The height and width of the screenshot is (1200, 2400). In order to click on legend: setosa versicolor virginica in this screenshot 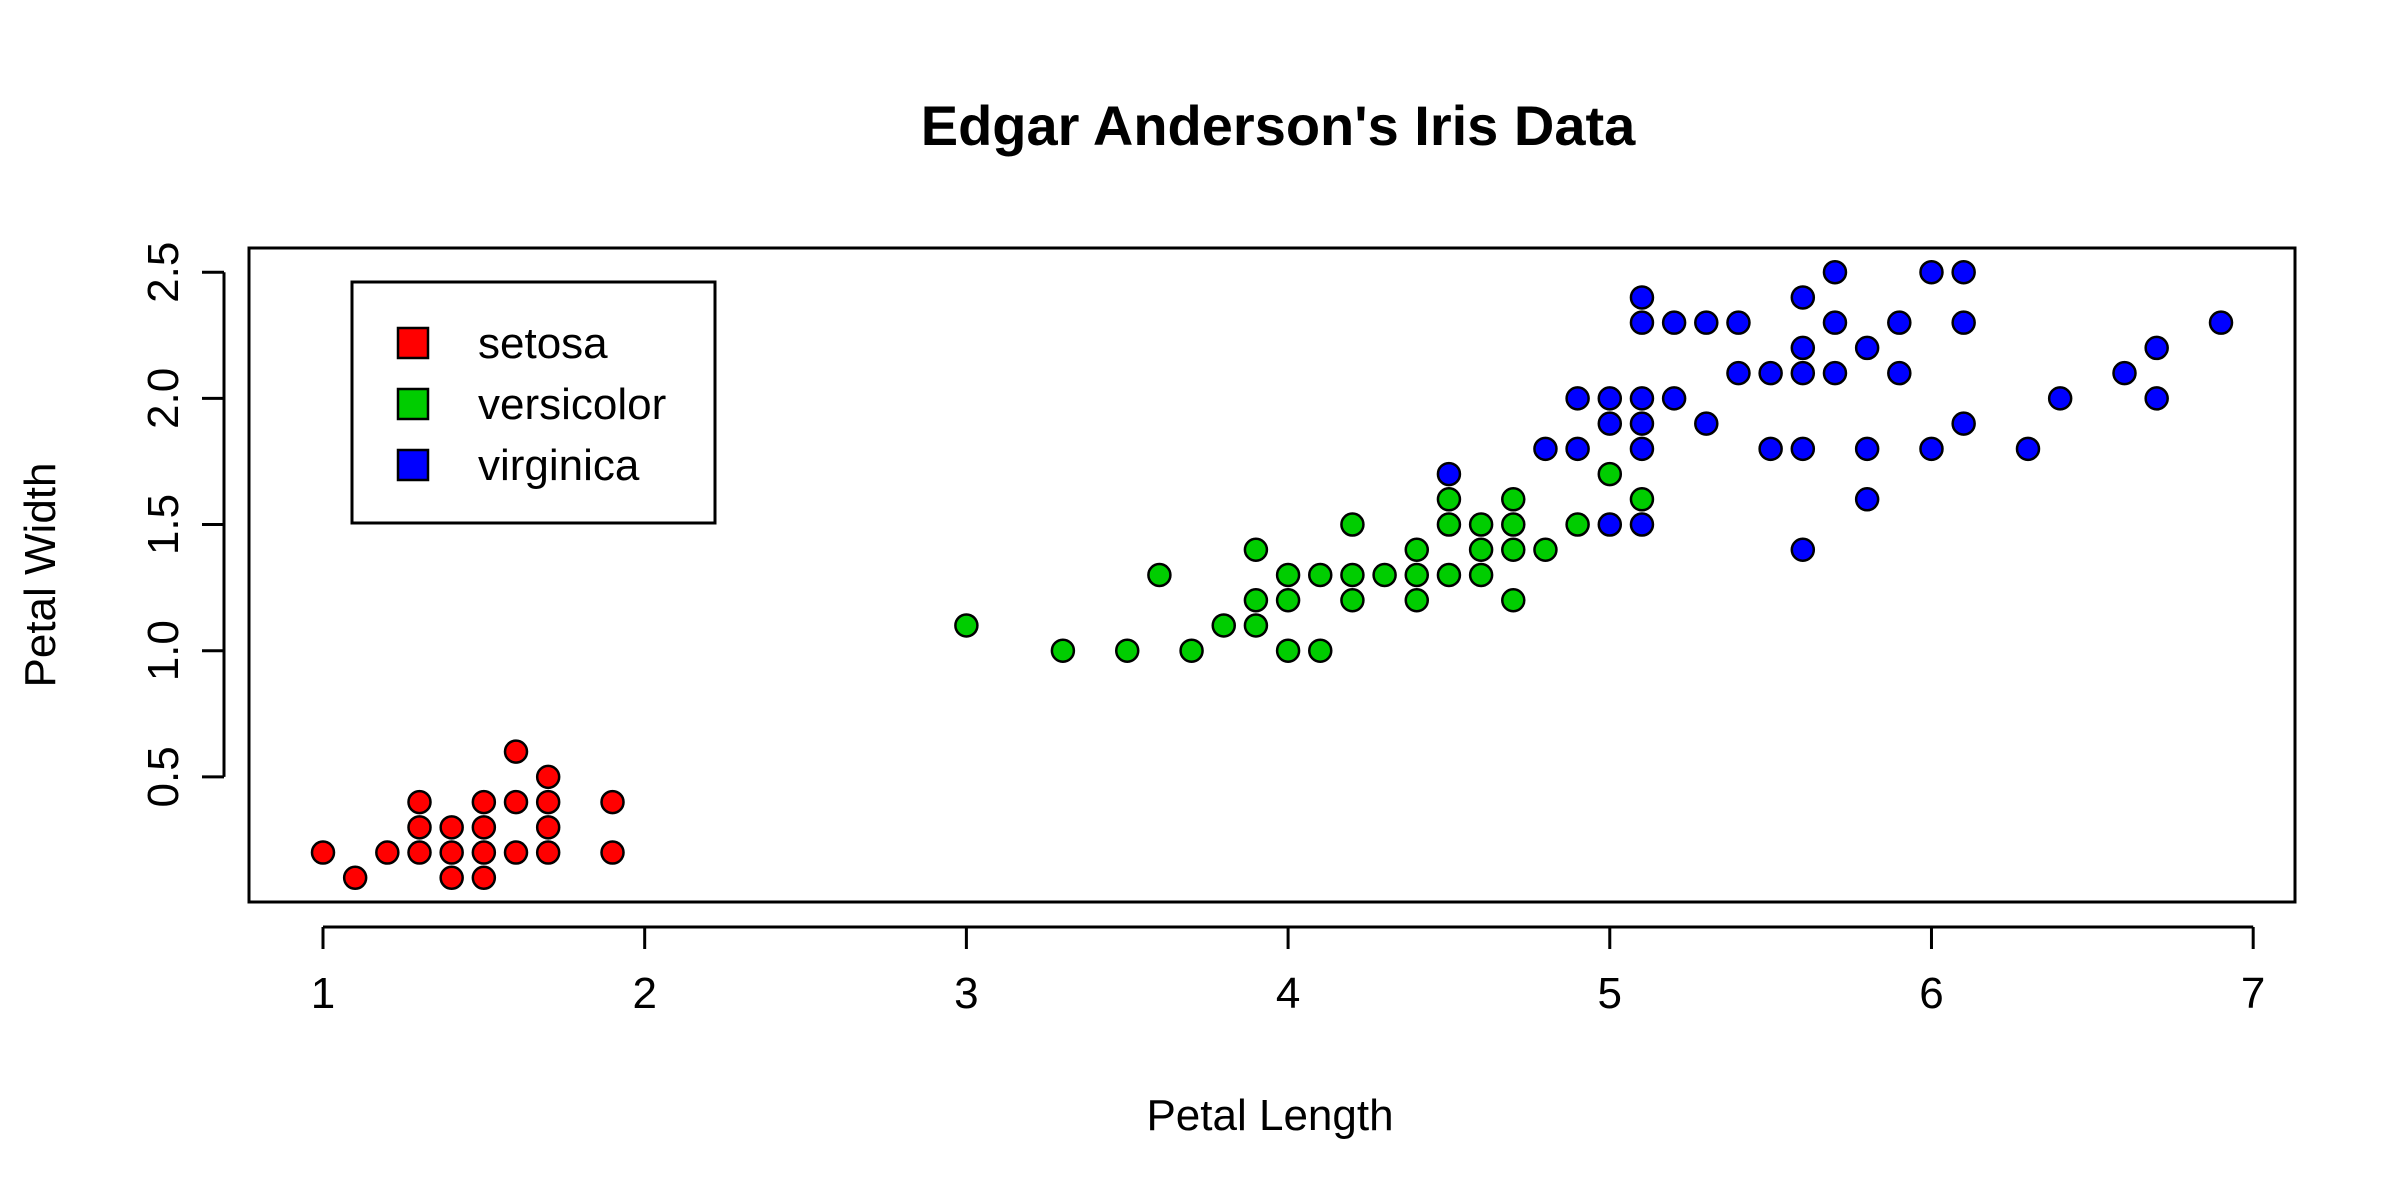, I will do `click(533, 402)`.